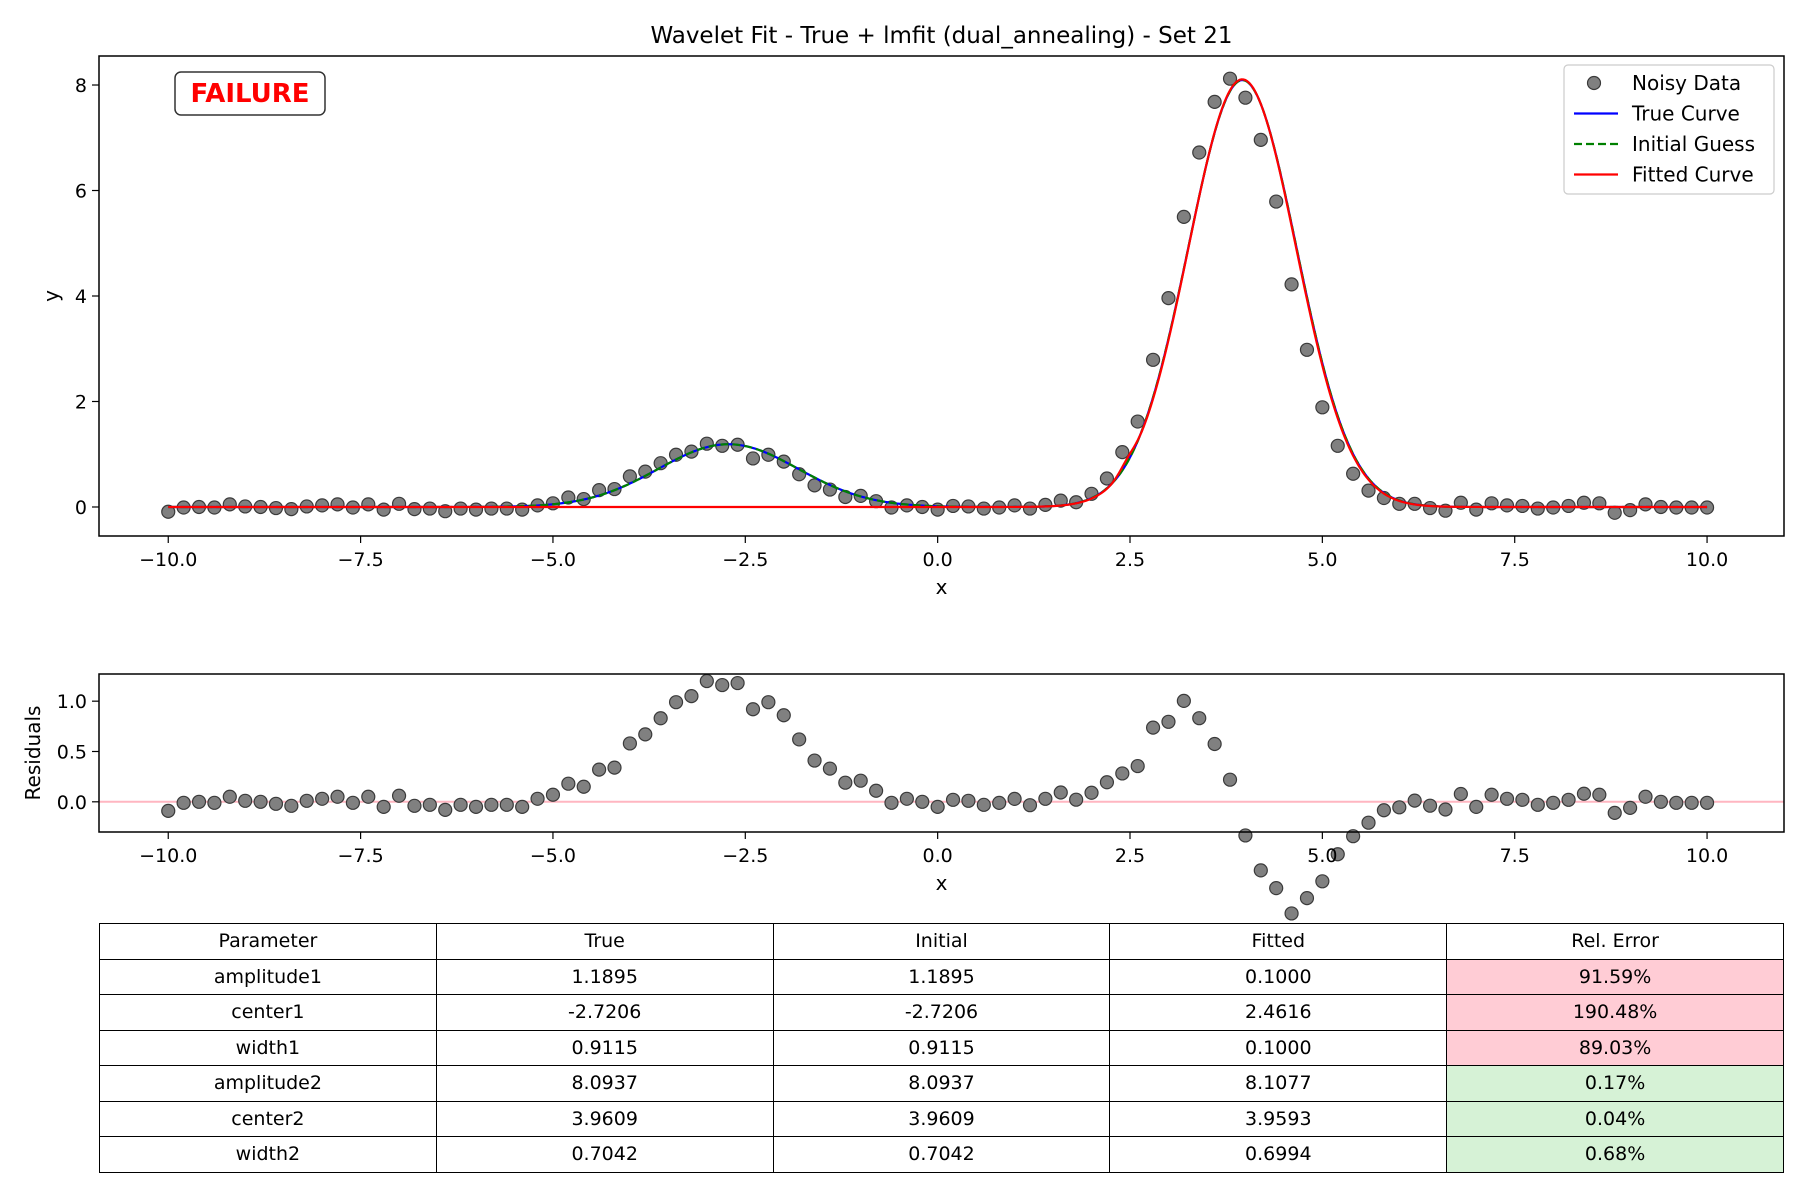  What do you see at coordinates (81, 86) in the screenshot?
I see `main-y-tick-label: 8` at bounding box center [81, 86].